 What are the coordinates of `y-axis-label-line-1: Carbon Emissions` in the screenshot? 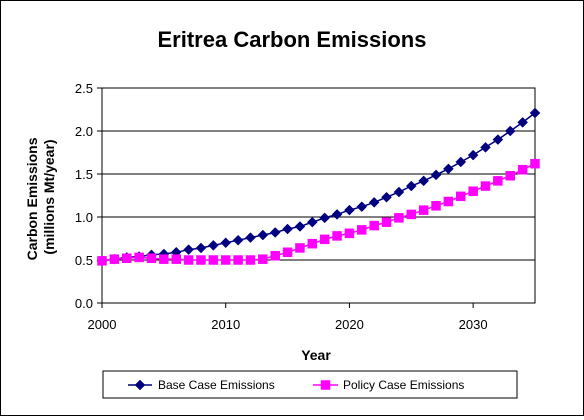 It's located at (32, 198).